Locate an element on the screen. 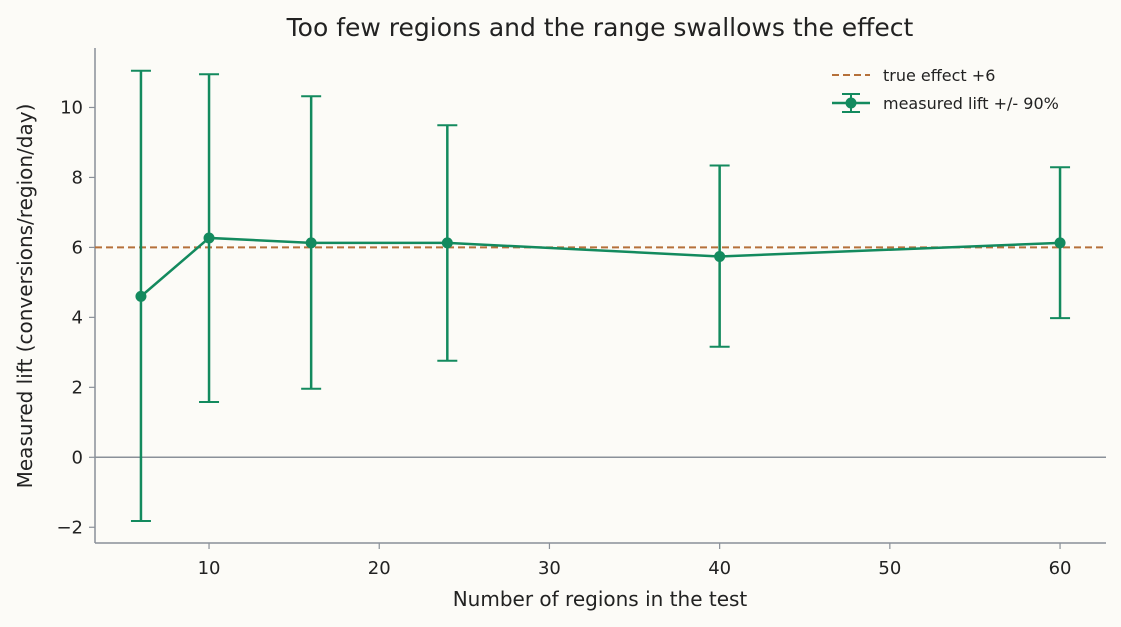 The image size is (1121, 627). y-tick-label: 6 is located at coordinates (77, 247).